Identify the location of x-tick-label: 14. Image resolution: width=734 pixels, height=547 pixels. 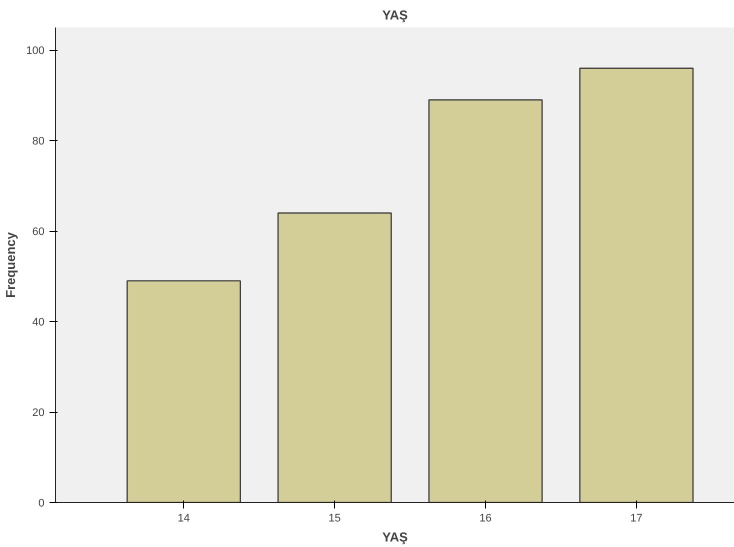
(184, 518).